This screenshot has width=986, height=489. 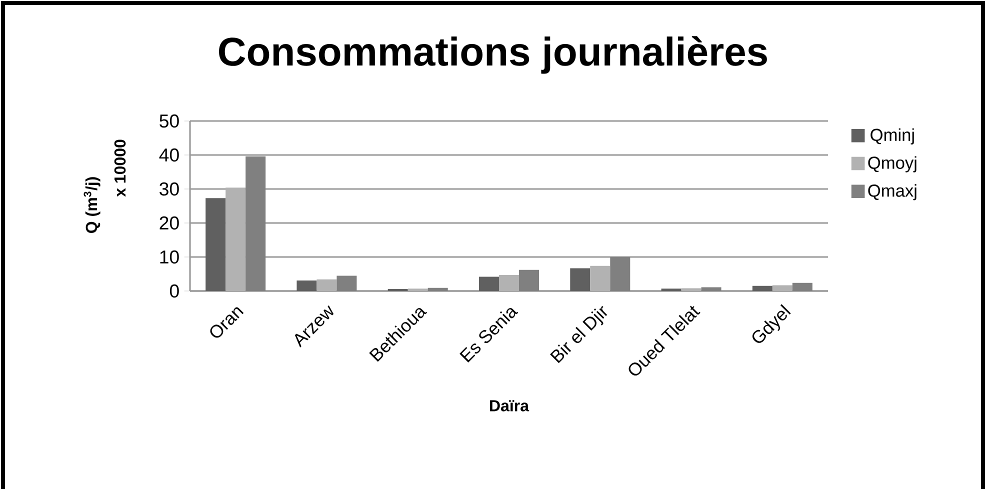 What do you see at coordinates (892, 164) in the screenshot?
I see `legend-label: Qmoyj` at bounding box center [892, 164].